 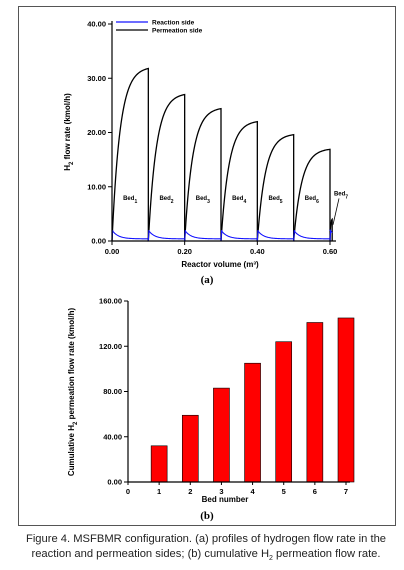 What do you see at coordinates (112, 251) in the screenshot?
I see `chart-a-x-tick-label: 0.00` at bounding box center [112, 251].